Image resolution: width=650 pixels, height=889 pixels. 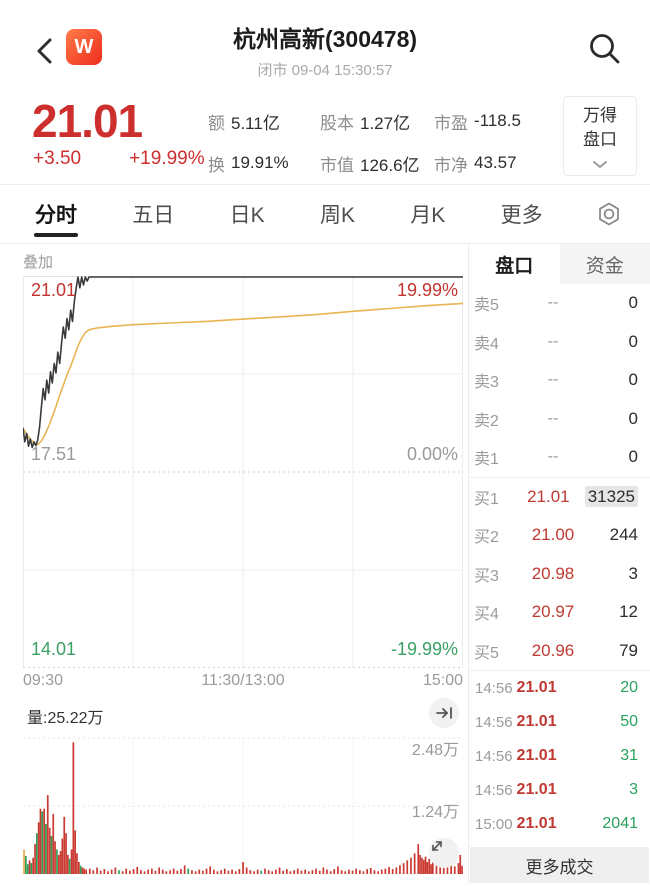 What do you see at coordinates (45, 51) in the screenshot?
I see `back-button` at bounding box center [45, 51].